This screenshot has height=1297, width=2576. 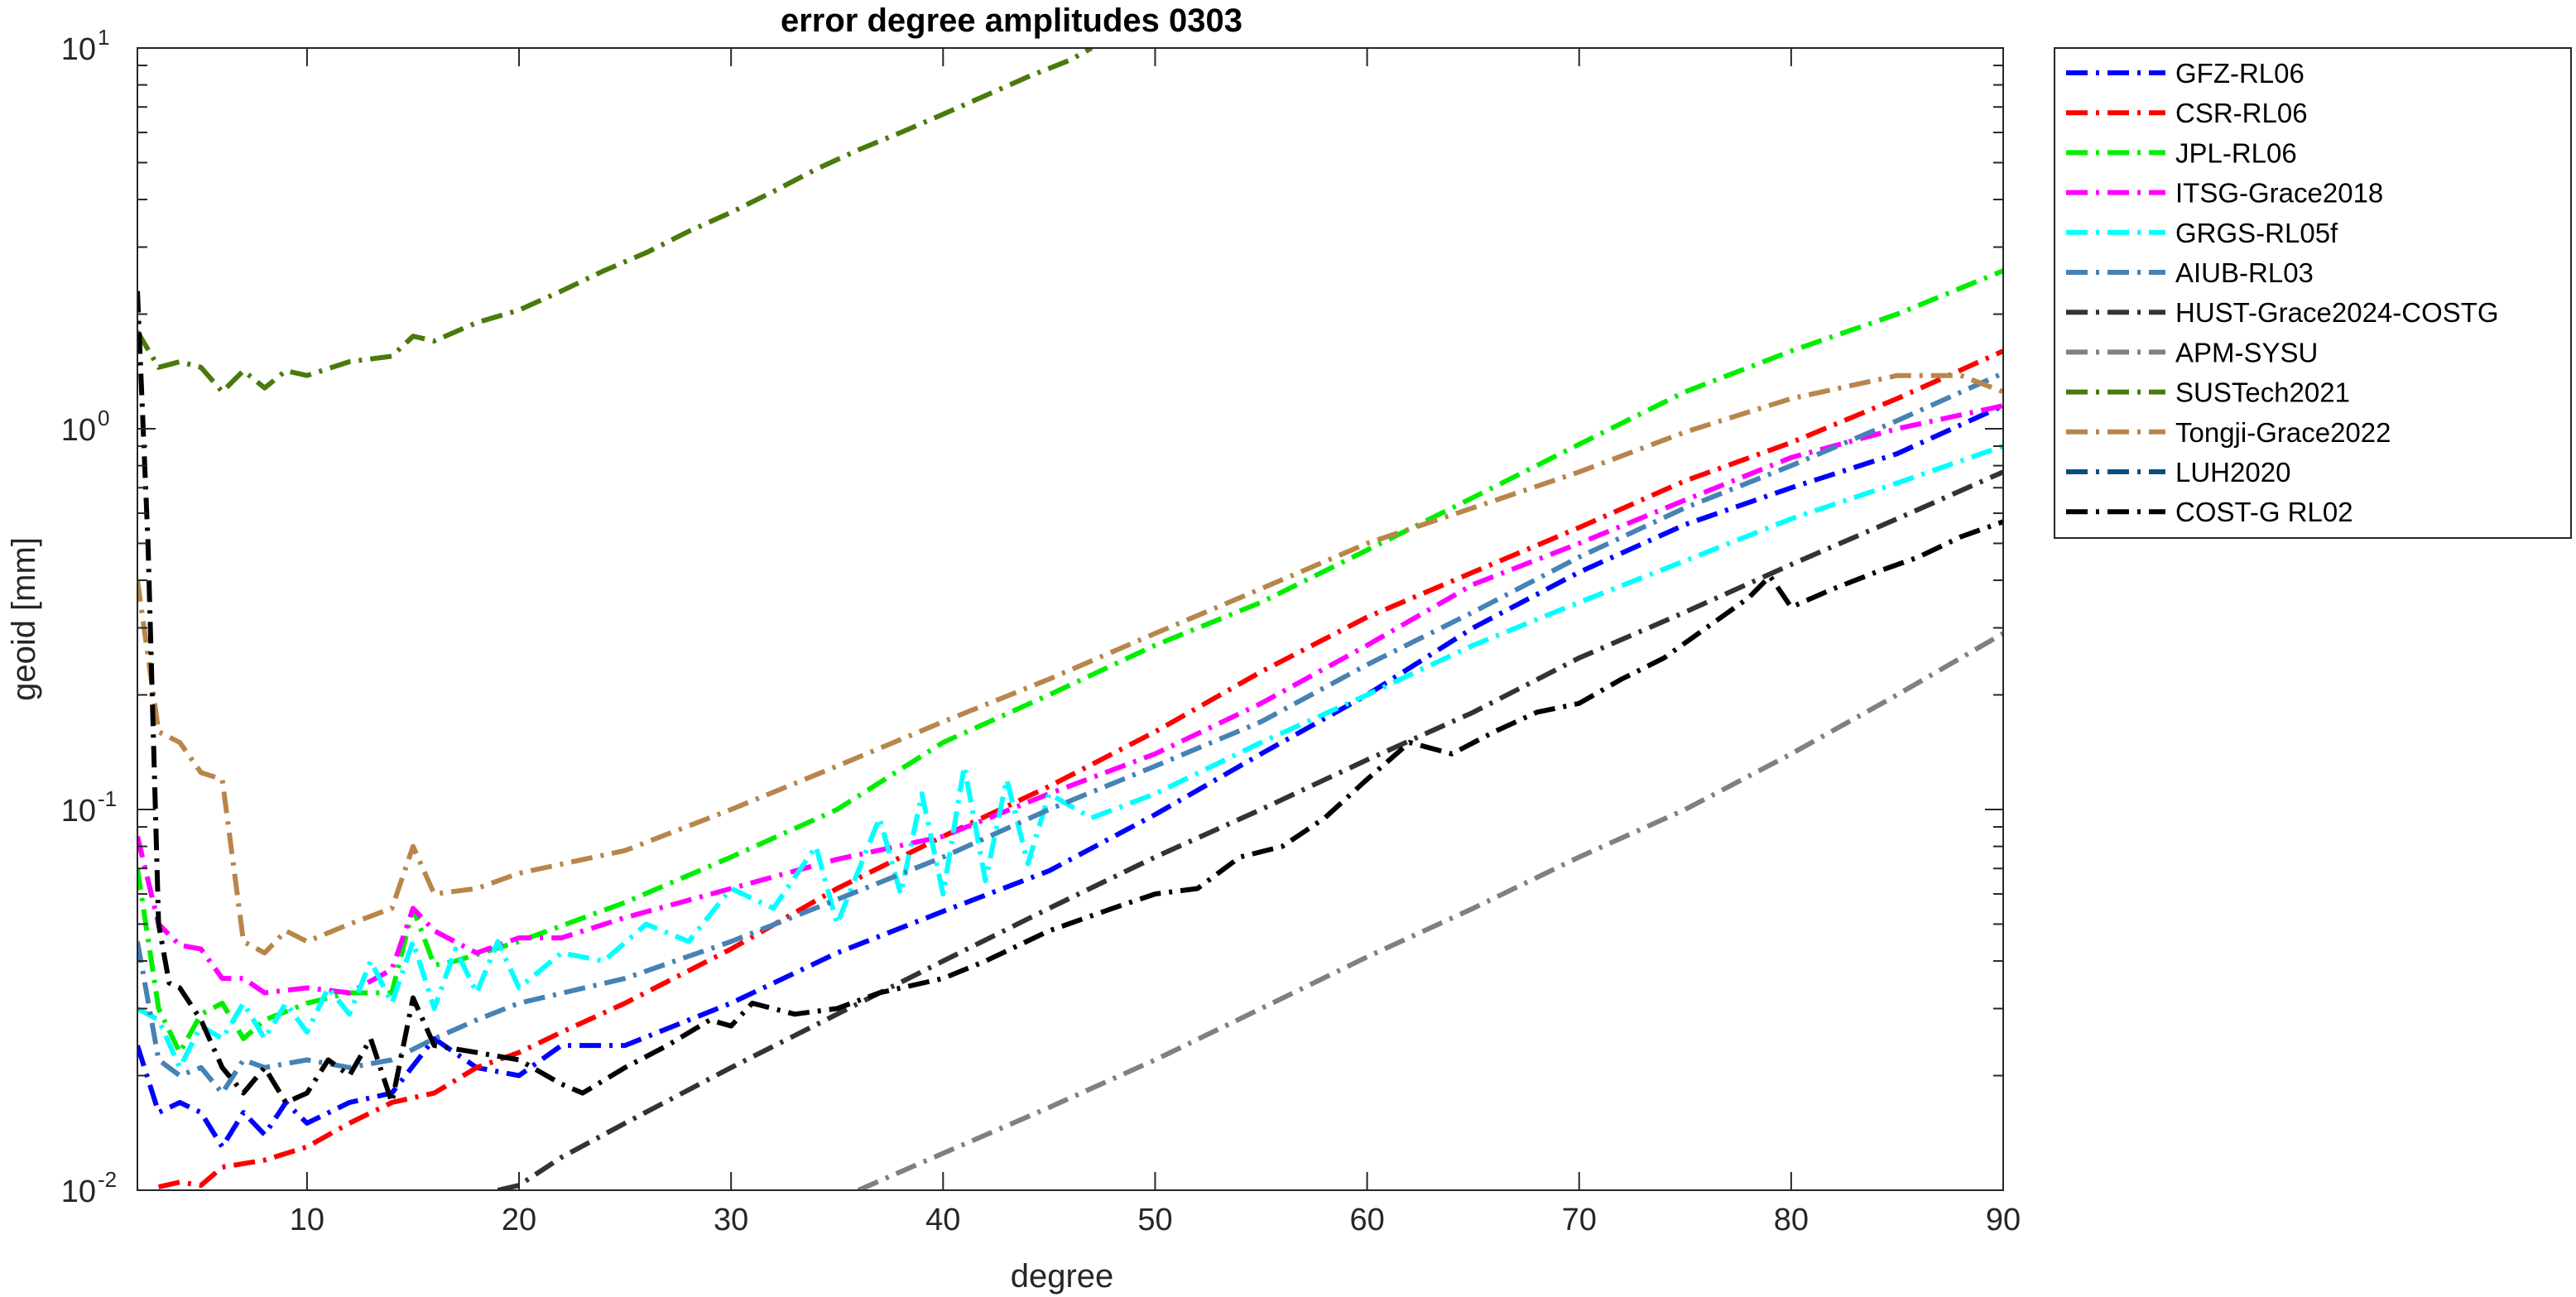 What do you see at coordinates (107, 1179) in the screenshot?
I see `y-tick-exponent: -2` at bounding box center [107, 1179].